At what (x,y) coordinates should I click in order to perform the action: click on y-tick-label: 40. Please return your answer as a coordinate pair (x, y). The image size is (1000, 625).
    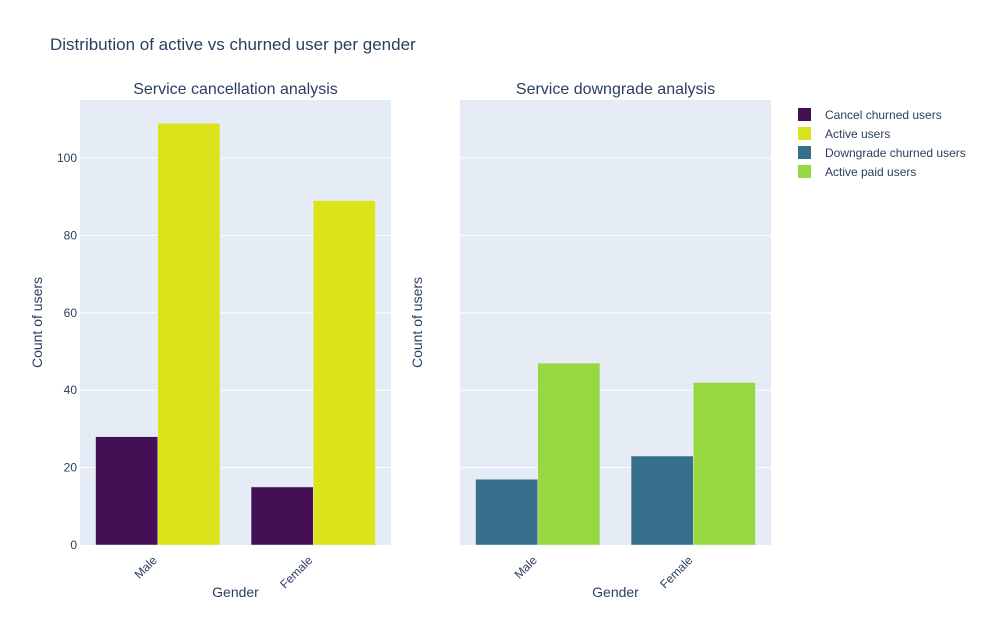
    Looking at the image, I should click on (71, 390).